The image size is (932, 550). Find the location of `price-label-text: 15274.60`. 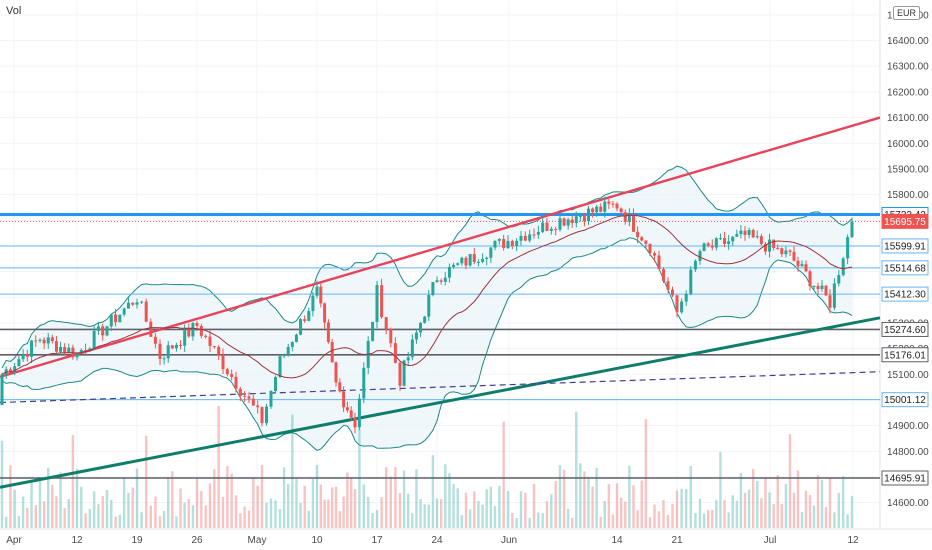

price-label-text: 15274.60 is located at coordinates (905, 330).